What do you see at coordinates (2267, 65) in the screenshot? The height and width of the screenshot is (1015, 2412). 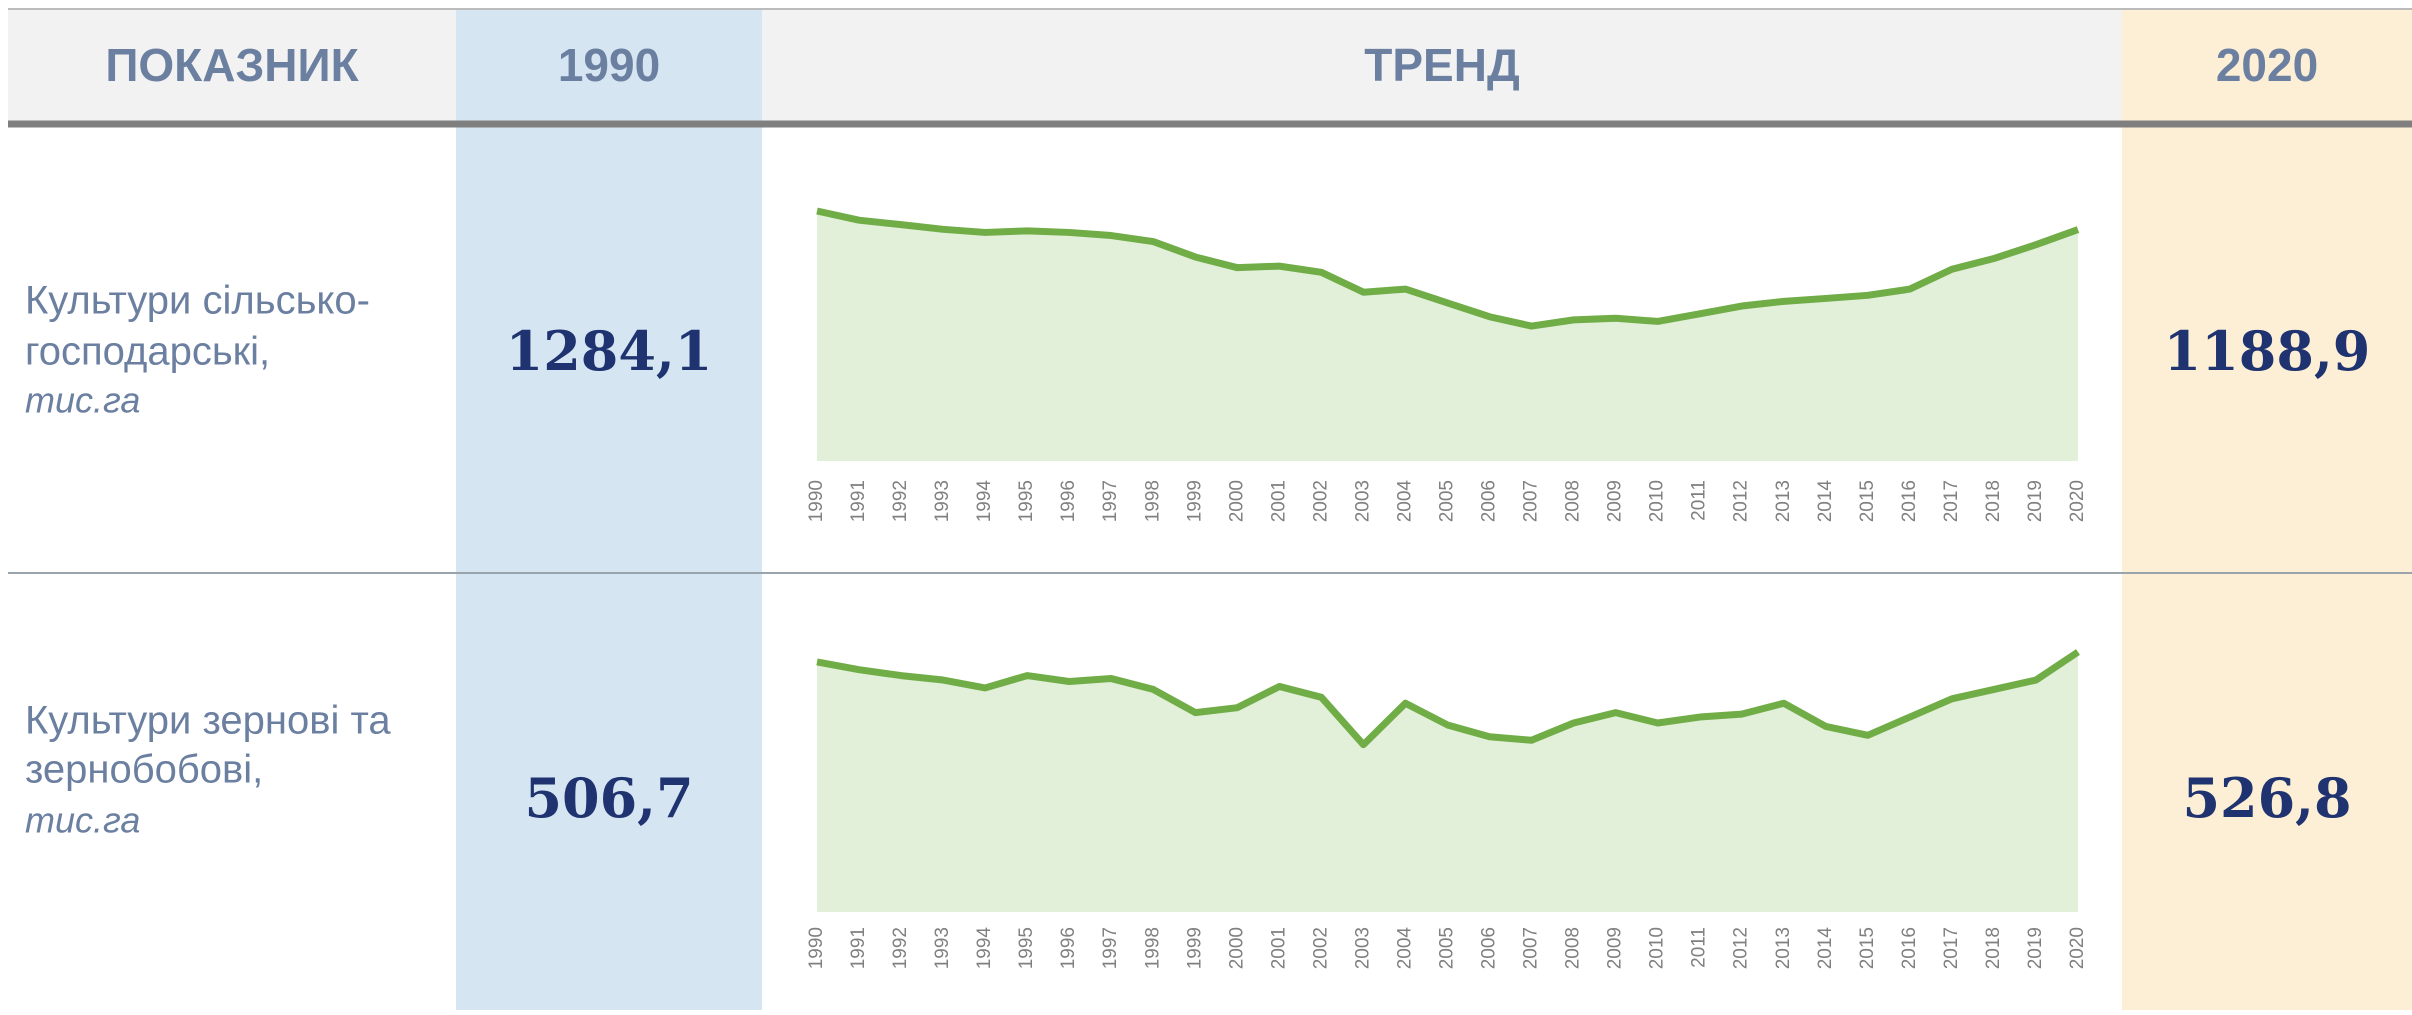 I see `header: 2020` at bounding box center [2267, 65].